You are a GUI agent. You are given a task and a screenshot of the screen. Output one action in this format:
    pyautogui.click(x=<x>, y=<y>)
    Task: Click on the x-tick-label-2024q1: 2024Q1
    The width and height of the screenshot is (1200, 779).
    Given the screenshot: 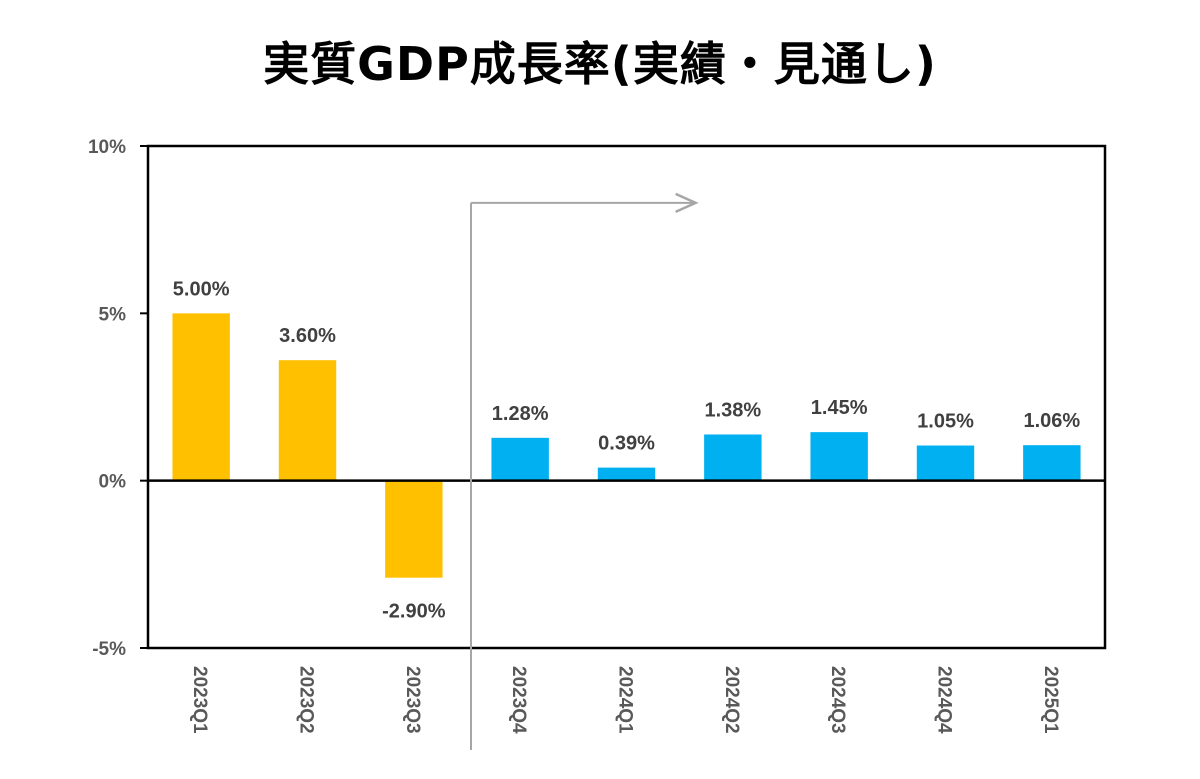 What is the action you would take?
    pyautogui.click(x=625, y=700)
    